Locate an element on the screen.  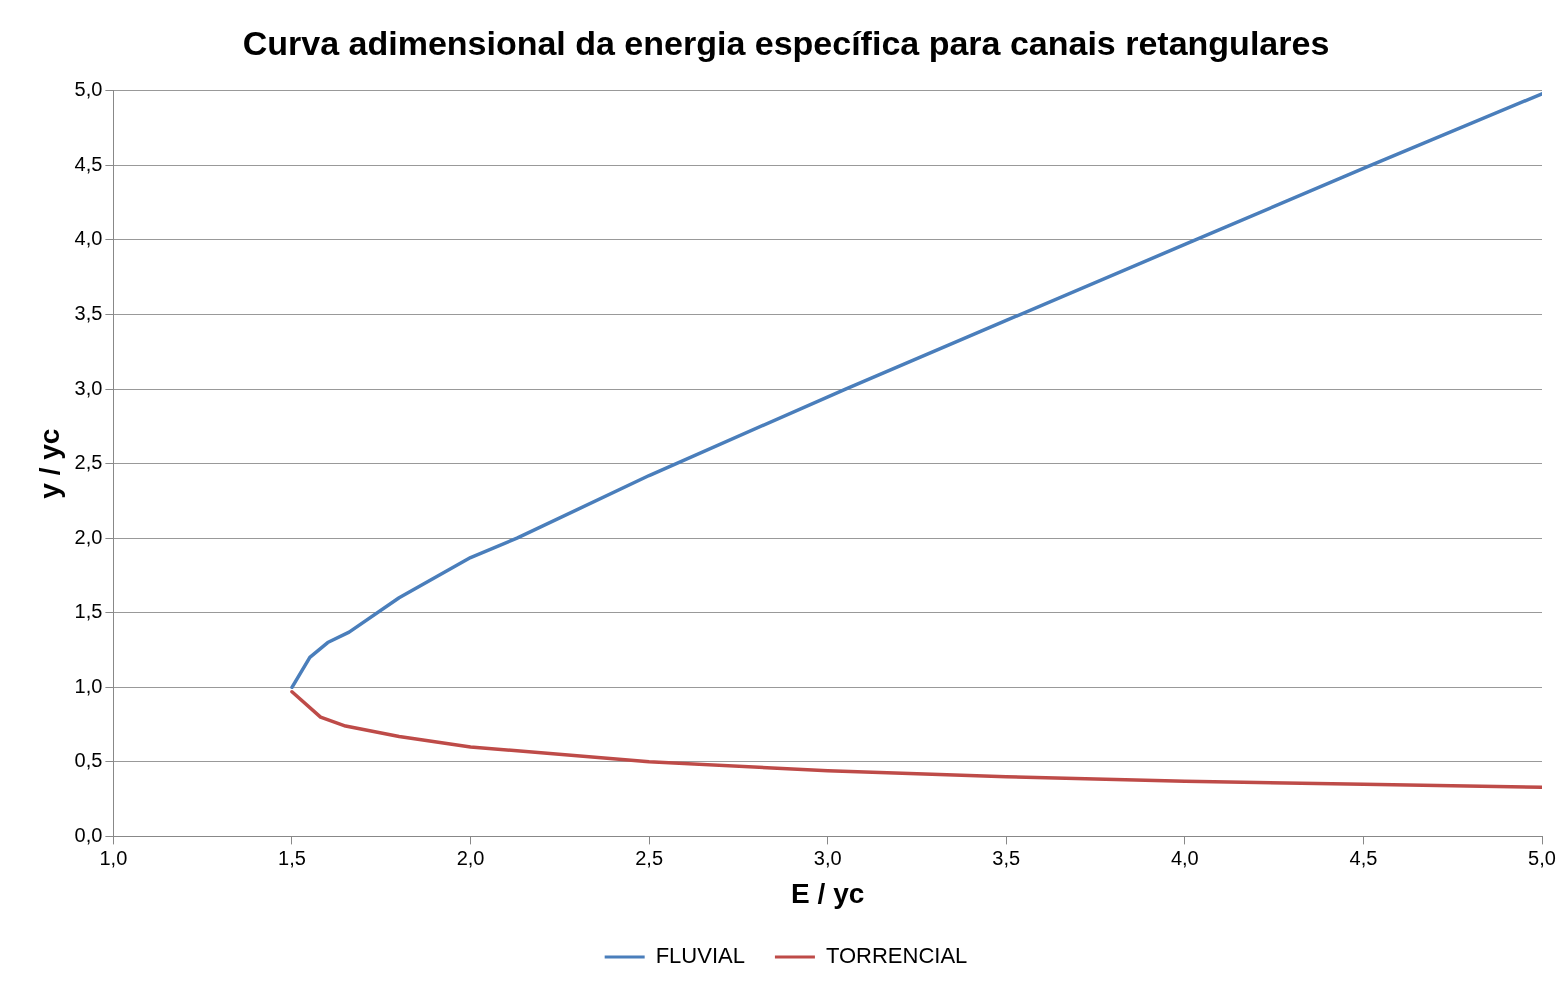
x-tick-label: 2,5 is located at coordinates (649, 857).